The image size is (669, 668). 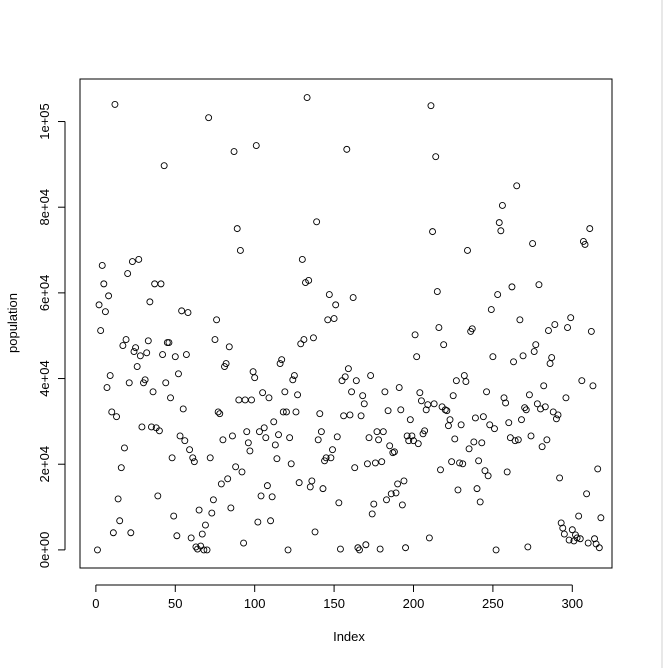 What do you see at coordinates (175, 603) in the screenshot?
I see `x-tick-label: 50` at bounding box center [175, 603].